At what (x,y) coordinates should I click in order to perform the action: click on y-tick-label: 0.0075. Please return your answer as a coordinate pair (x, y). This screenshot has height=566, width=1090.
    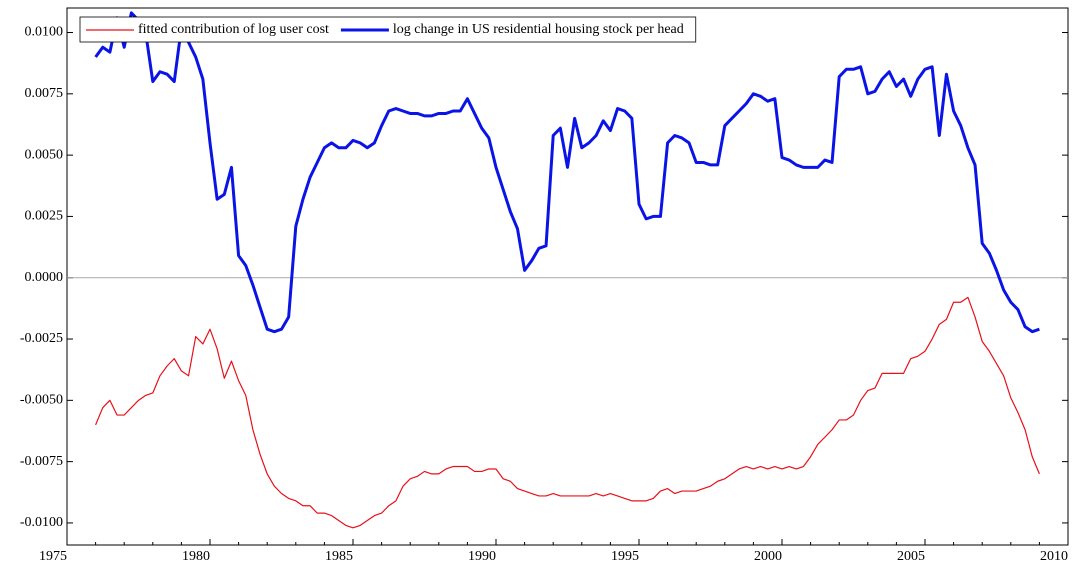
    Looking at the image, I should click on (44, 93).